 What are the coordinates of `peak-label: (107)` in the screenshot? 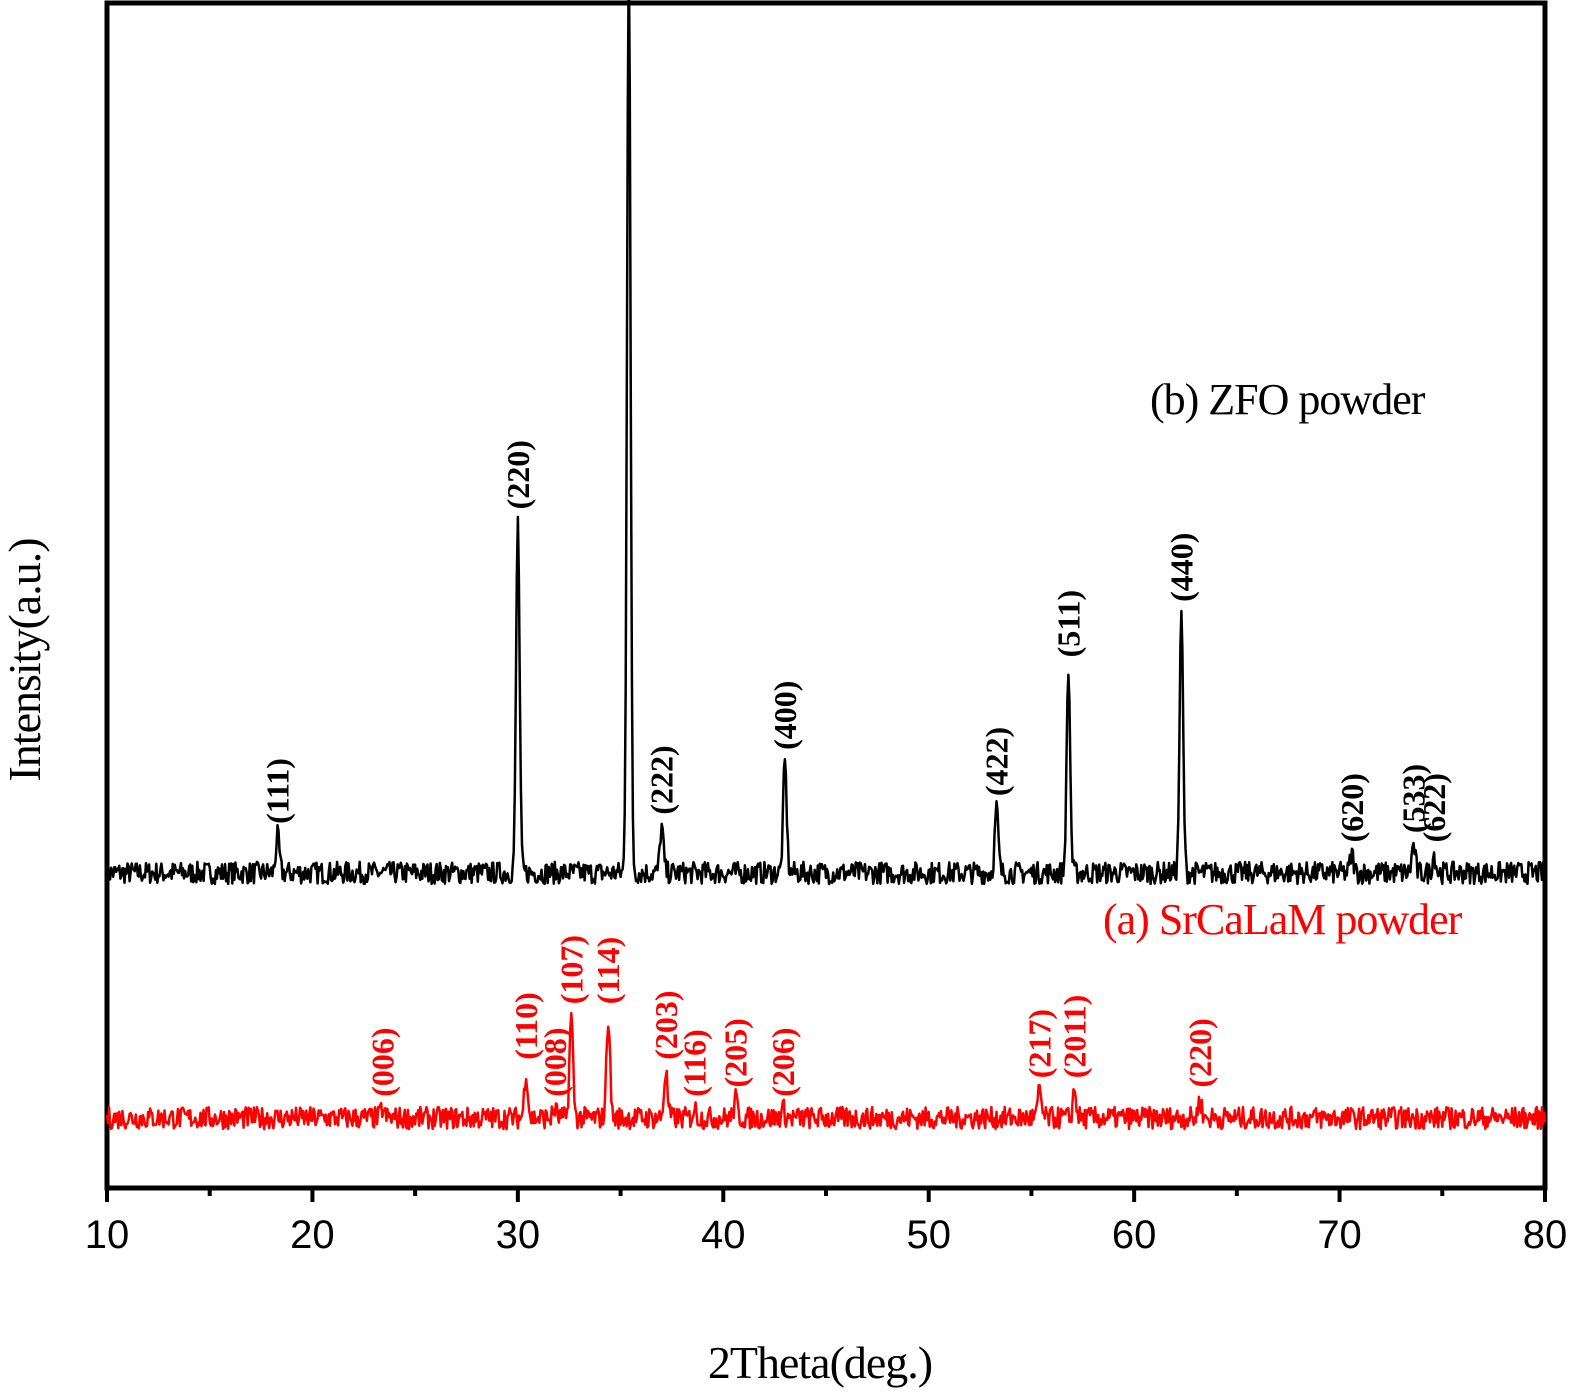 It's located at (571, 969).